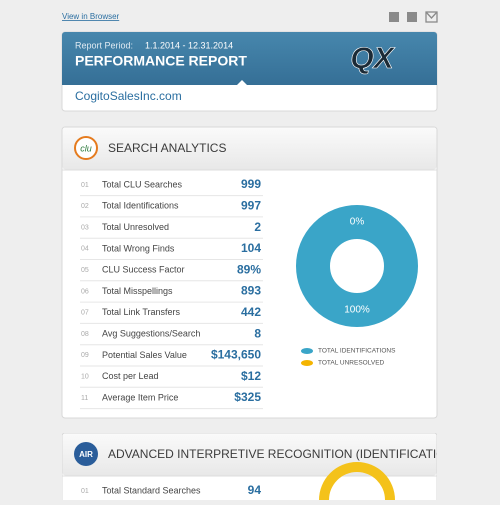  Describe the element at coordinates (151, 490) in the screenshot. I see `row-label: Total Standard Searches` at that location.